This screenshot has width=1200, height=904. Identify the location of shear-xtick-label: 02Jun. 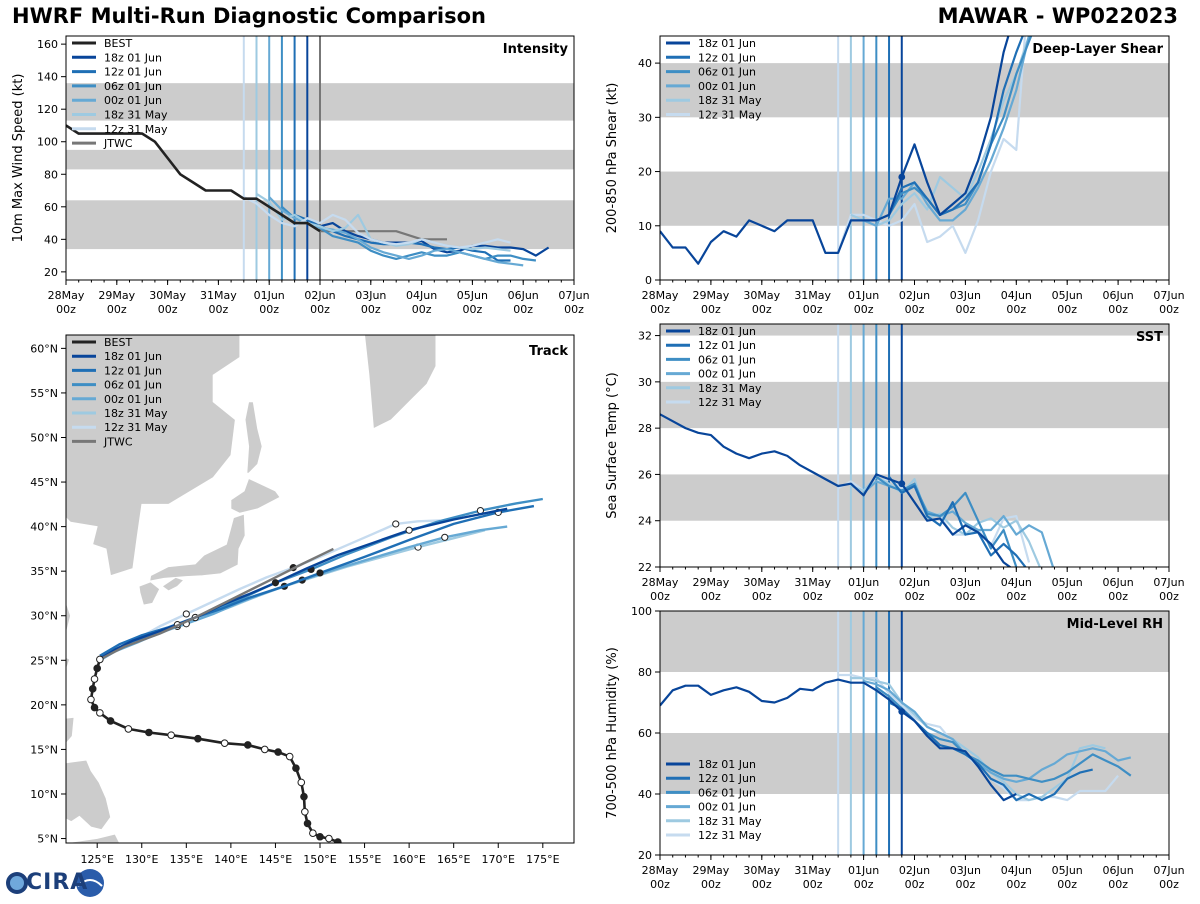
(914, 295).